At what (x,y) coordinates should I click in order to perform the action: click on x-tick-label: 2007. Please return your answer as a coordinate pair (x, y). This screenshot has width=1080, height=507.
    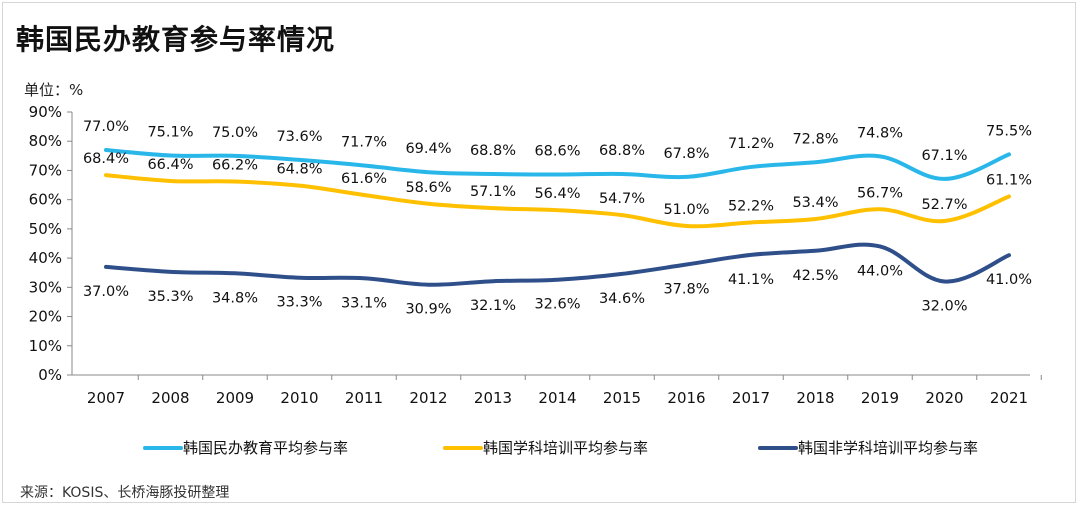
    Looking at the image, I should click on (106, 398).